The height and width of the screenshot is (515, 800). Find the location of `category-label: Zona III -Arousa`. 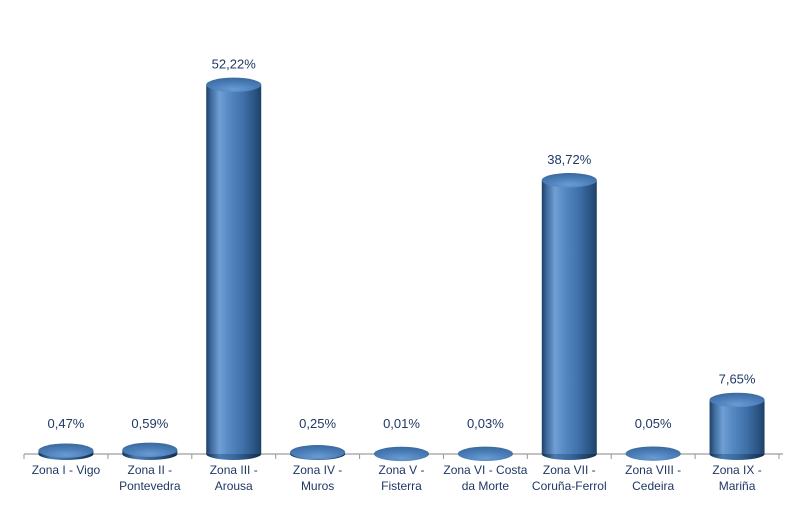

category-label: Zona III -Arousa is located at coordinates (234, 478).